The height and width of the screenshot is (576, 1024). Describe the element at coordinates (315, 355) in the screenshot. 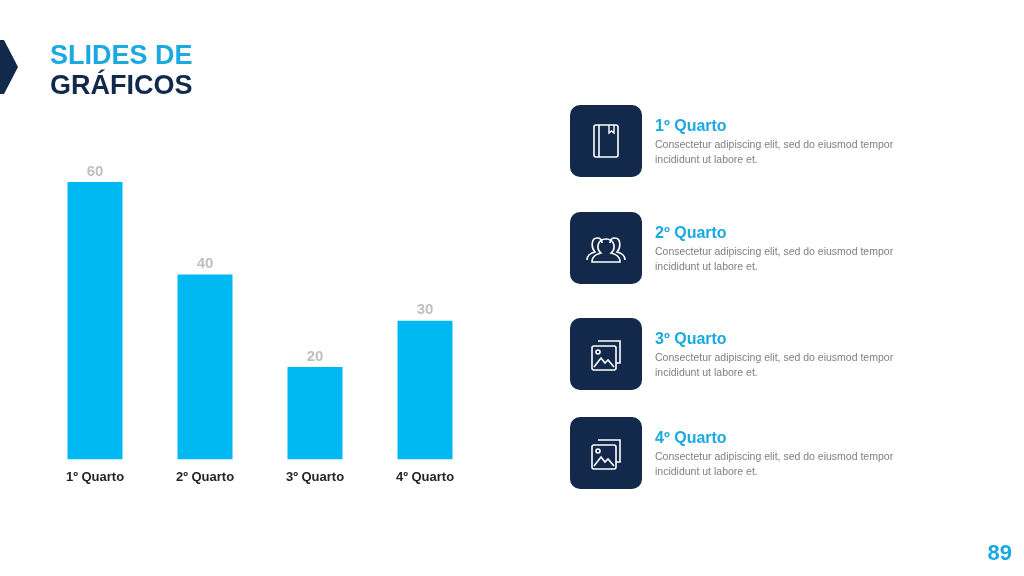

I see `data-label: 20` at that location.